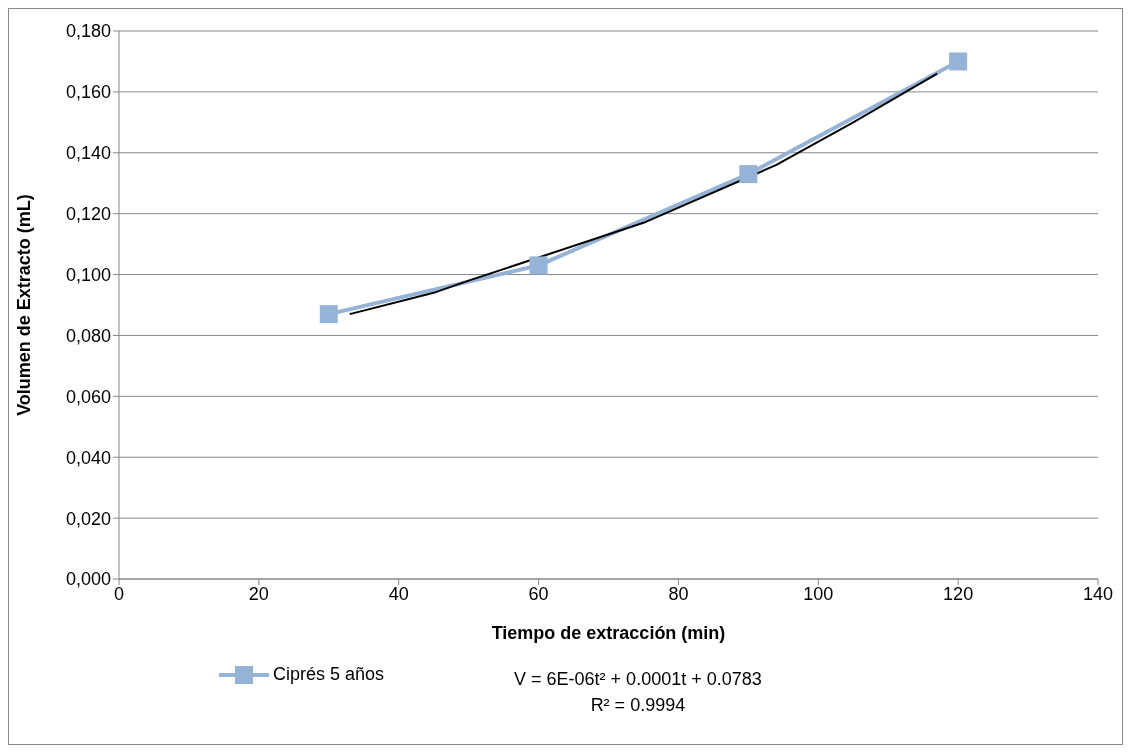  Describe the element at coordinates (88, 92) in the screenshot. I see `y-tick-label: 0,160` at that location.